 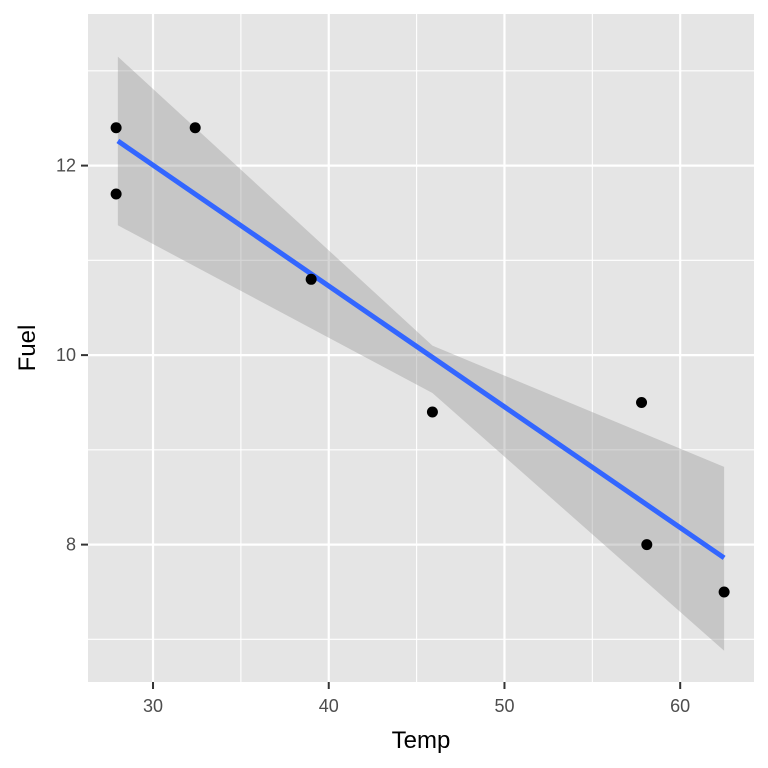 What do you see at coordinates (153, 706) in the screenshot?
I see `x-tick-label: 30` at bounding box center [153, 706].